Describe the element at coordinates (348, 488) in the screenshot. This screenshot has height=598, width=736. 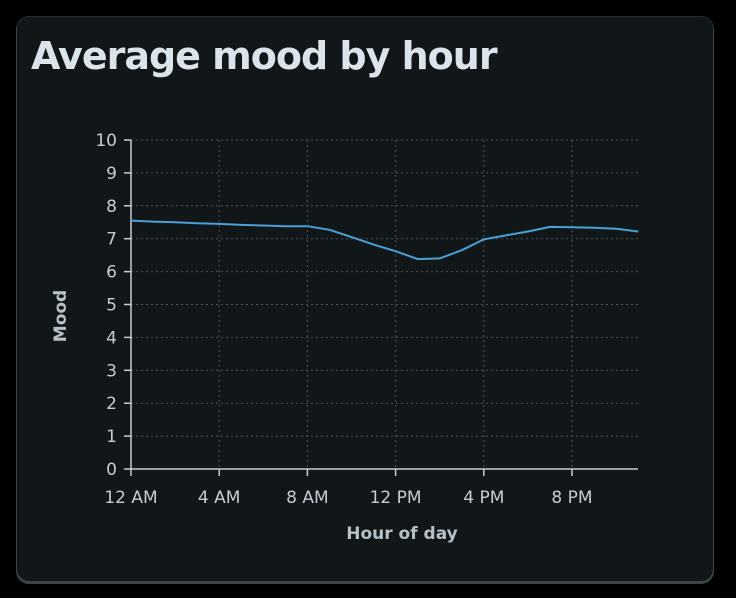
I see `x-ticks: 12 AM 4 AM 8 AM 12 PM 4 PM 8 PM` at that location.